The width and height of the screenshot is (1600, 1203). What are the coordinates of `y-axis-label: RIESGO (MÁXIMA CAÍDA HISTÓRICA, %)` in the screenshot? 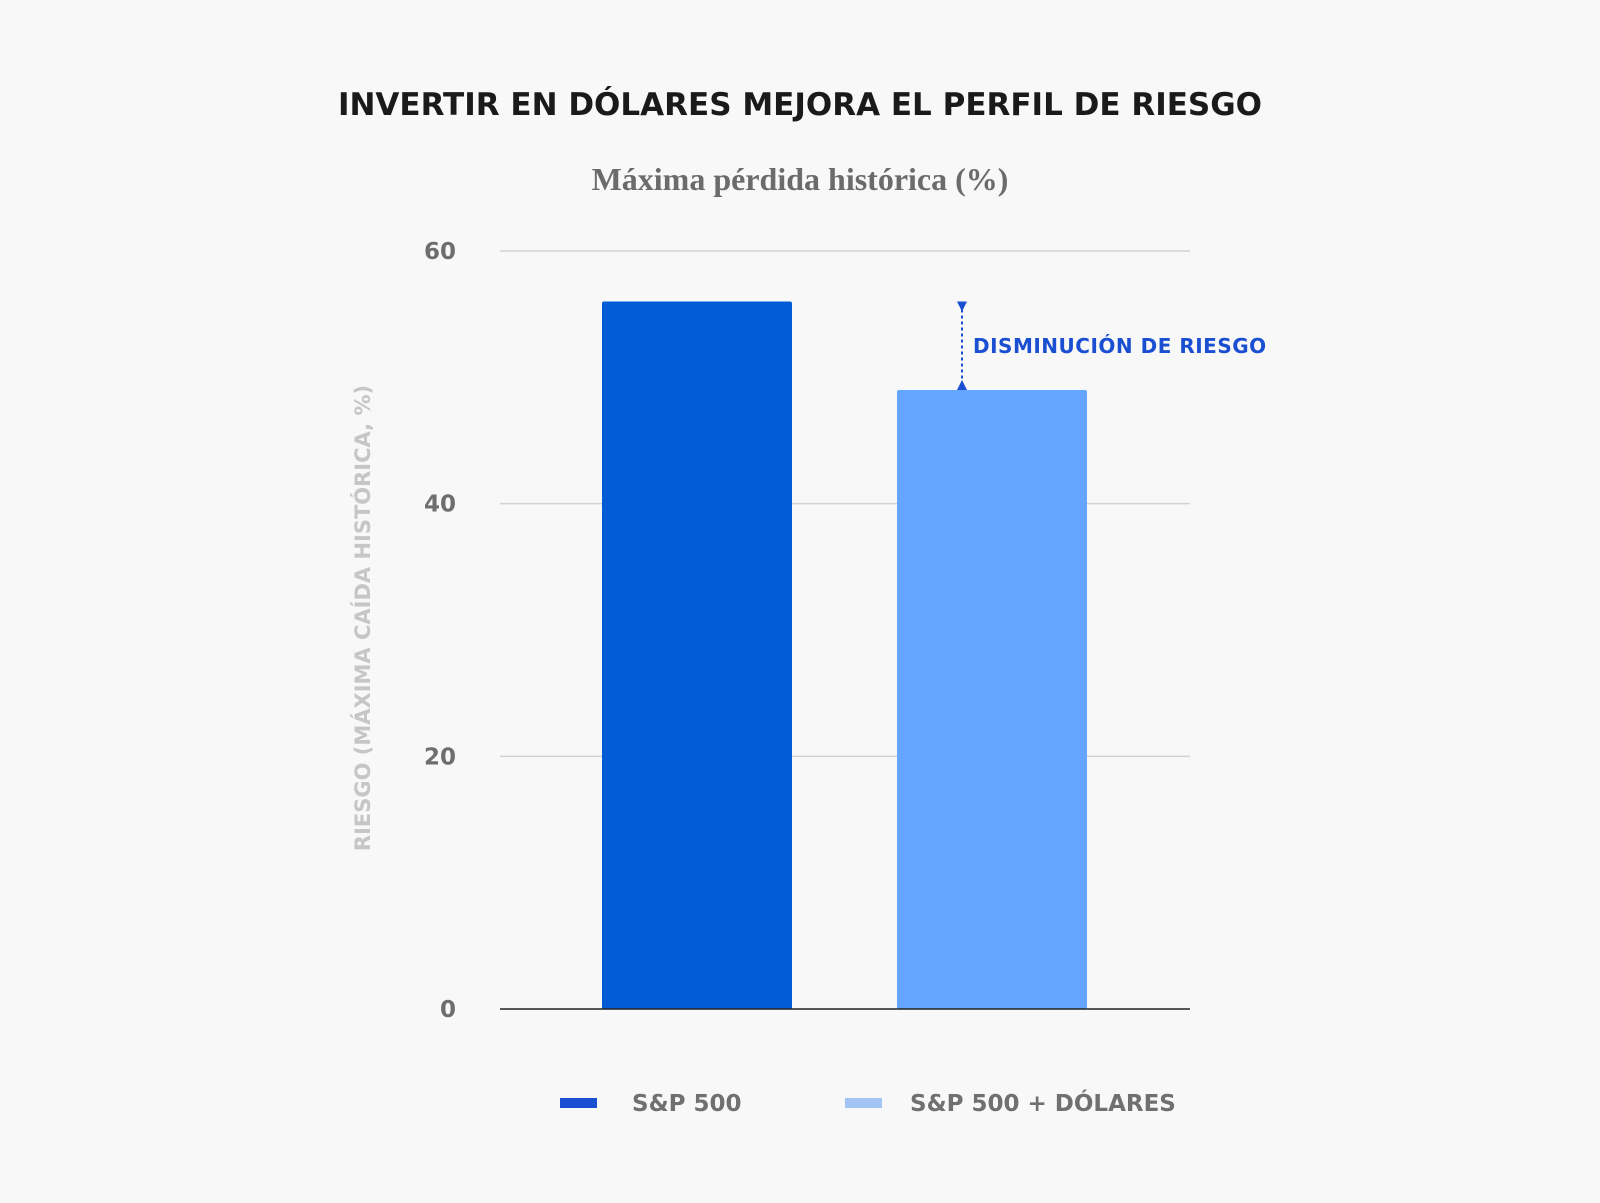 It's located at (362, 618).